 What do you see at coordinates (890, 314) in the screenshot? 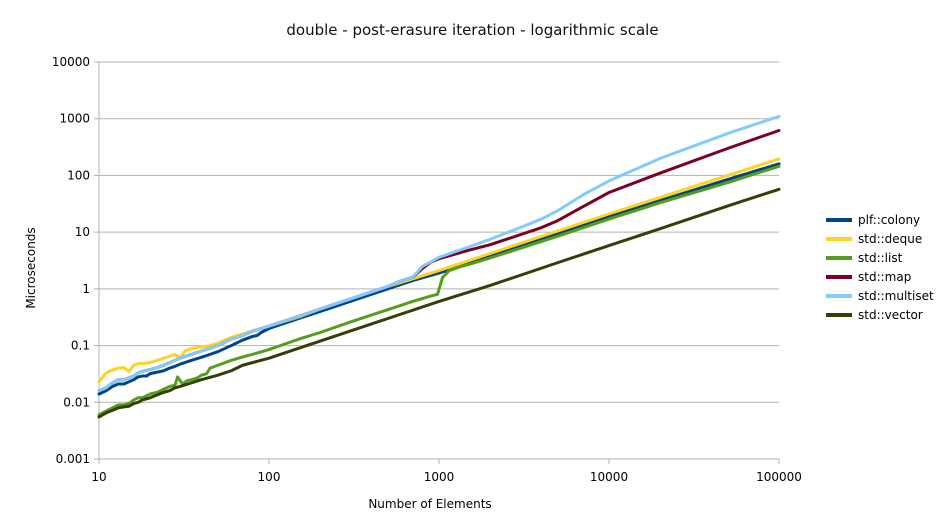
I see `legend-label-5: std::vector` at bounding box center [890, 314].